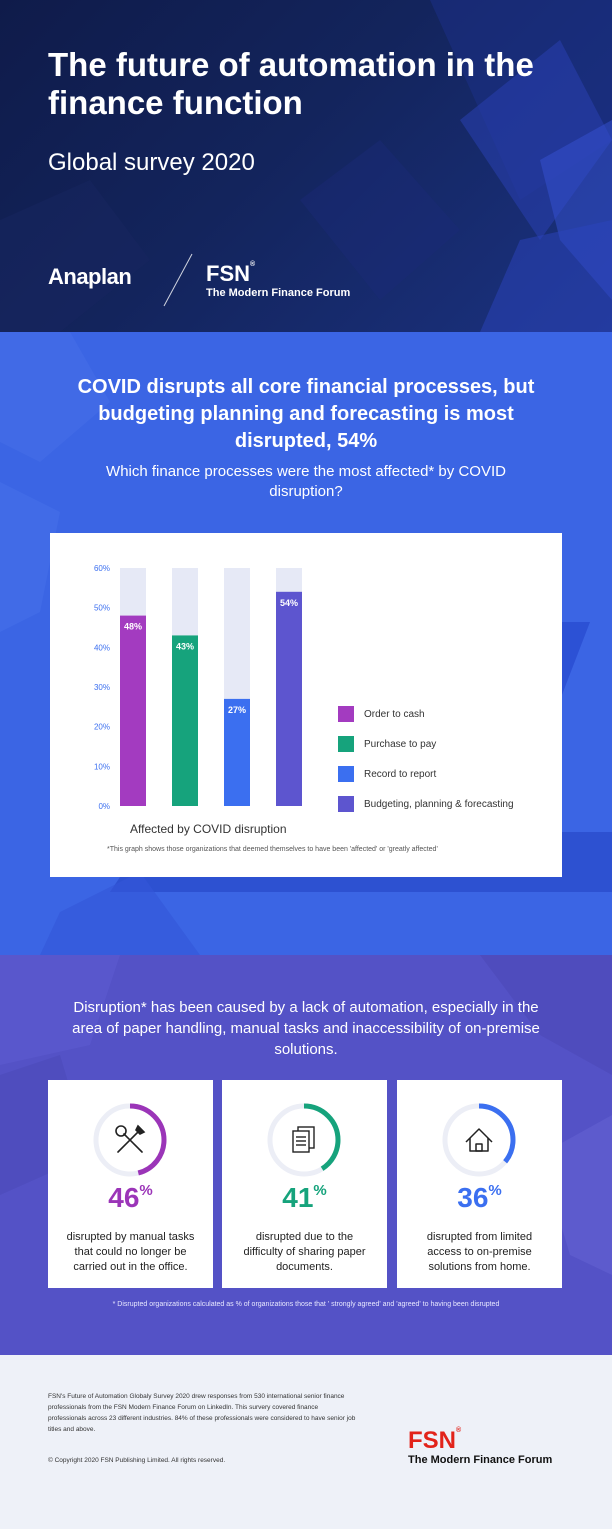  I want to click on fsn-logo: FSN®, so click(230, 274).